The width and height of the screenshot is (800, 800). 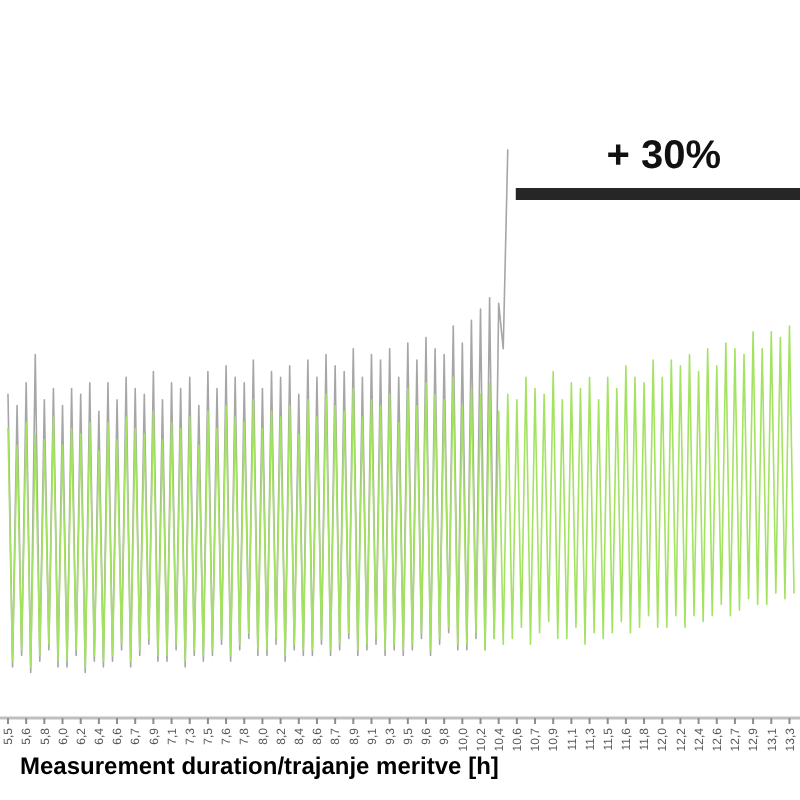 What do you see at coordinates (664, 156) in the screenshot?
I see `annotation: + 30%` at bounding box center [664, 156].